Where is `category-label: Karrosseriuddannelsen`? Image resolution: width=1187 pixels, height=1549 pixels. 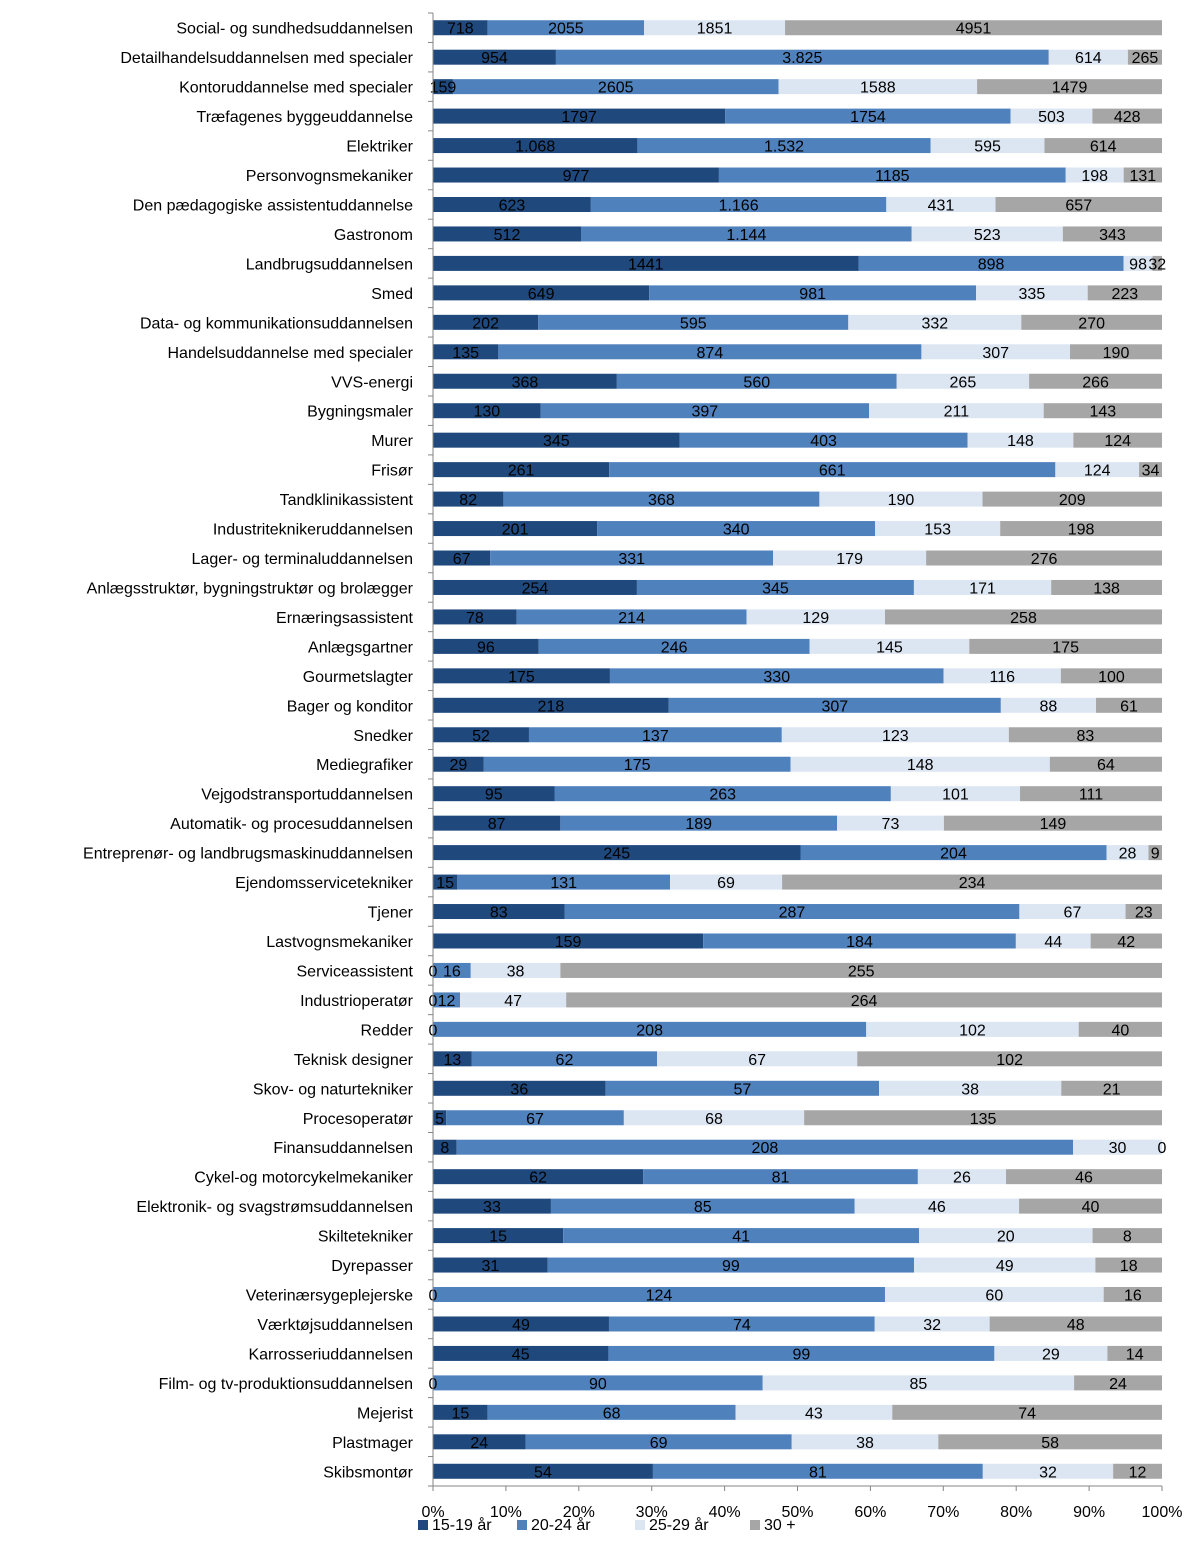 category-label: Karrosseriuddannelsen is located at coordinates (330, 1354).